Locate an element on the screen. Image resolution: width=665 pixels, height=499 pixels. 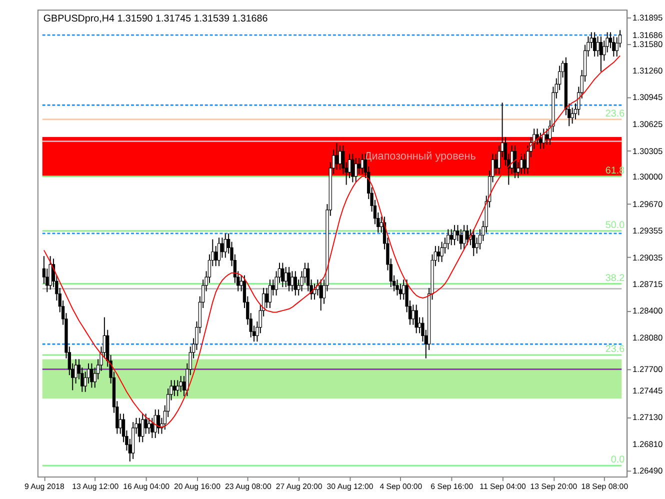
x-tick-label: 13 Sep 20:00 is located at coordinates (554, 486).